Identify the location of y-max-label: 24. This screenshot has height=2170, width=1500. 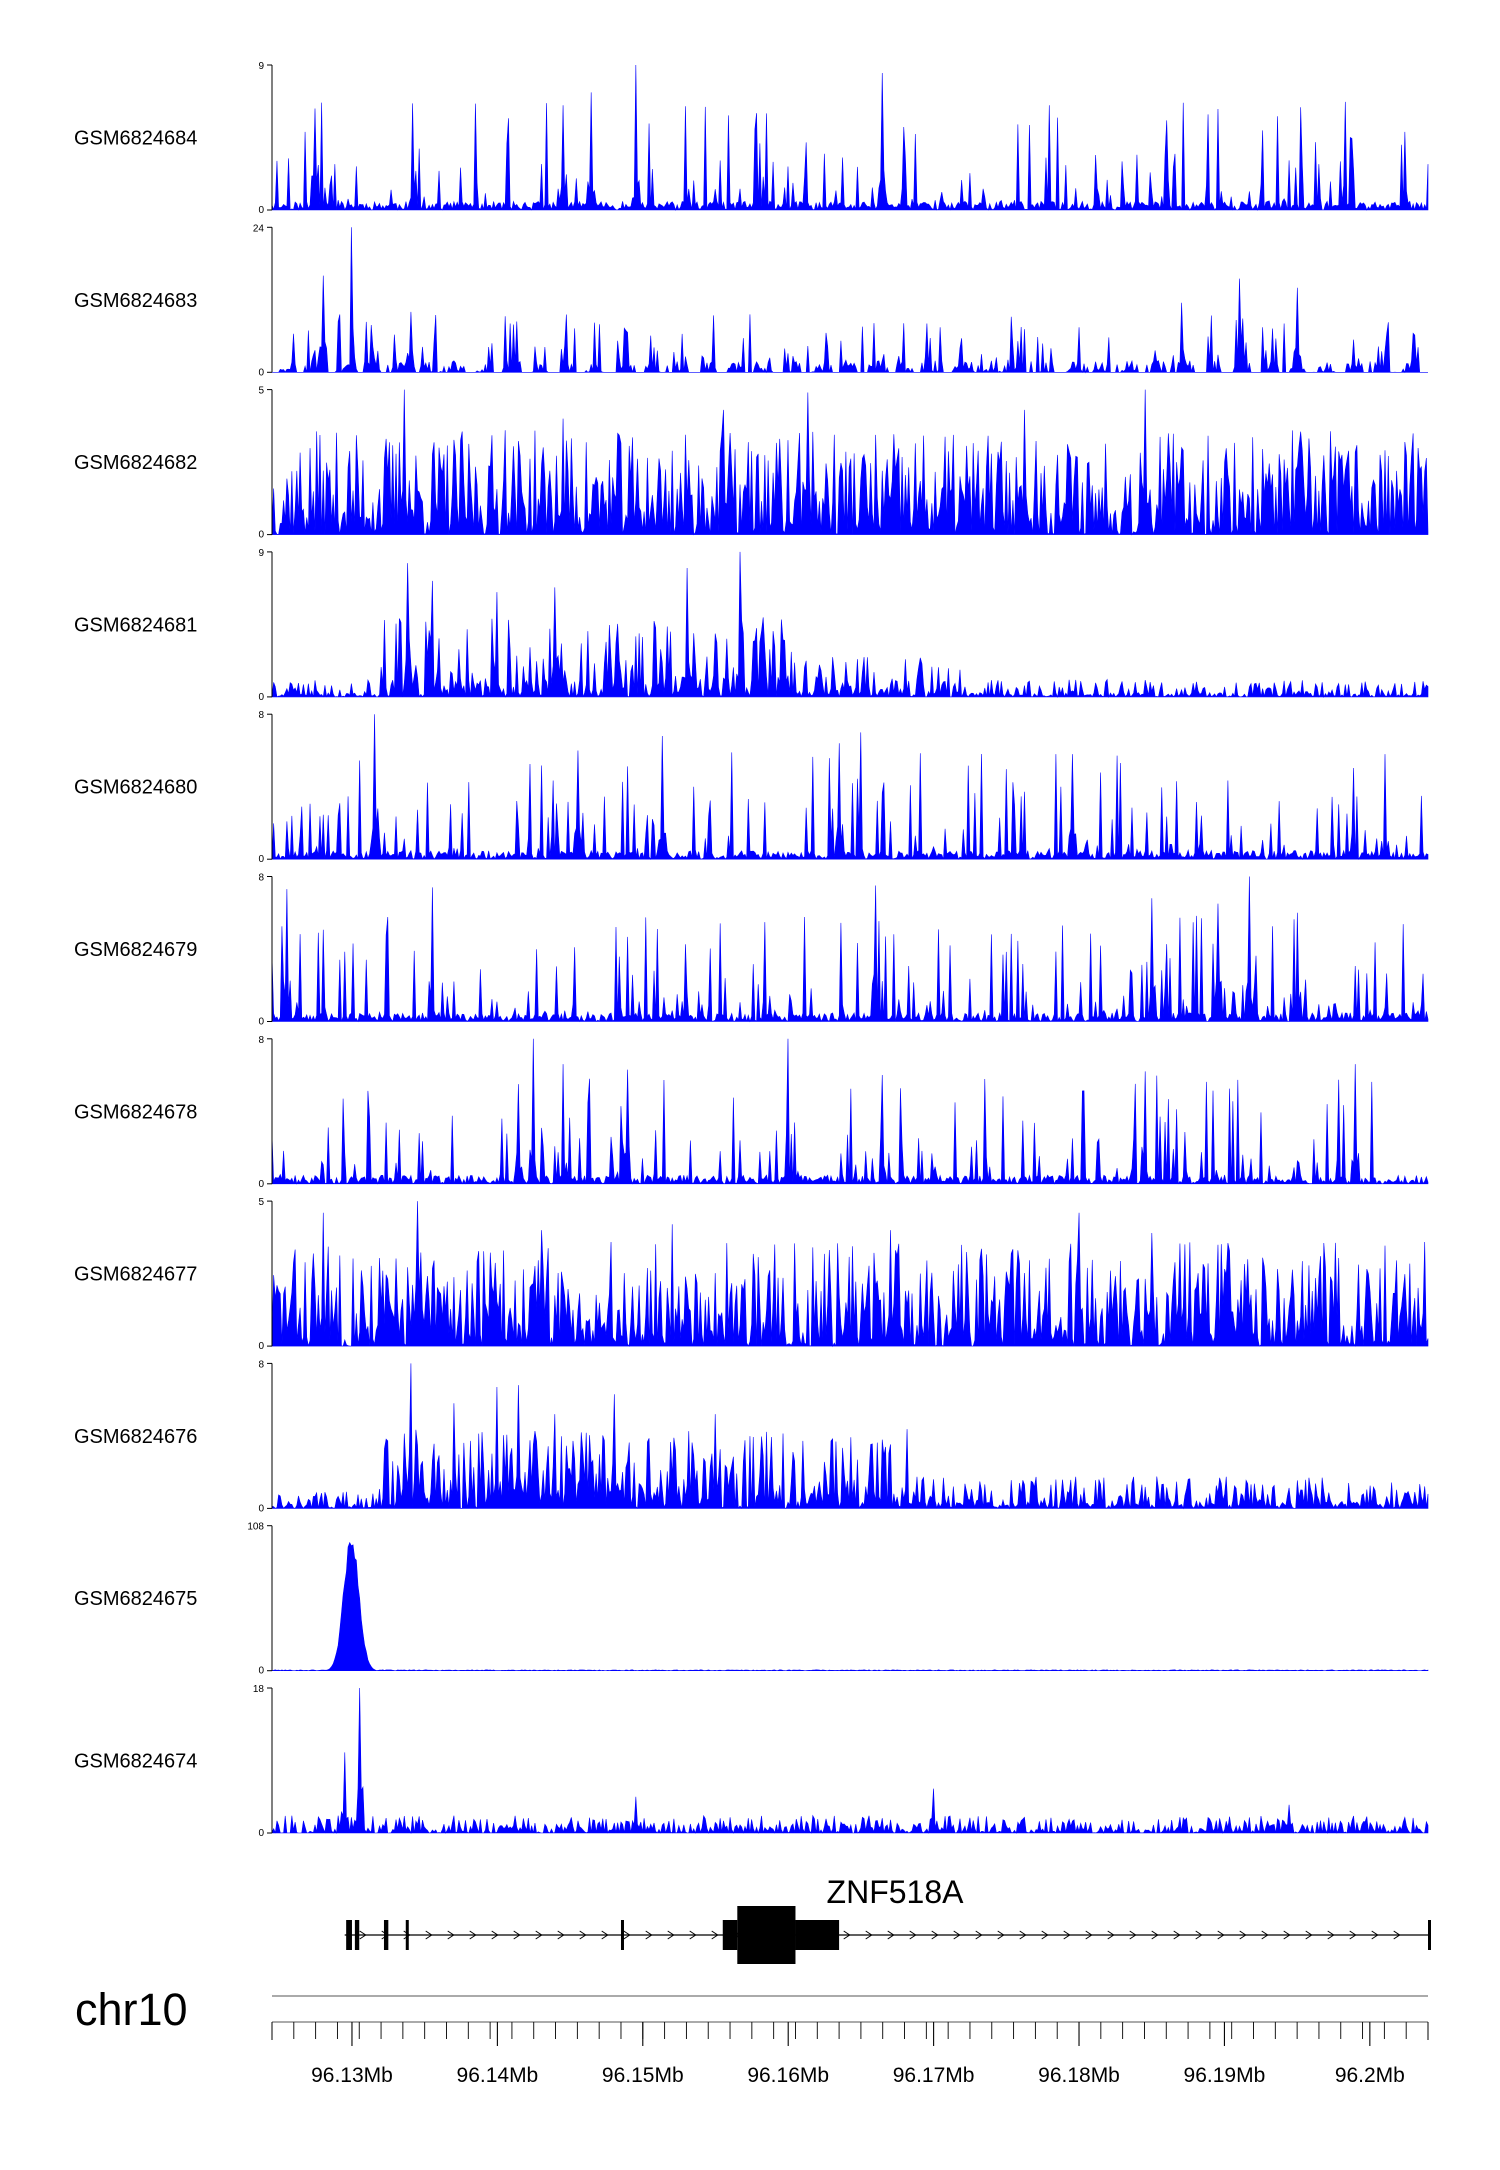
(259, 228).